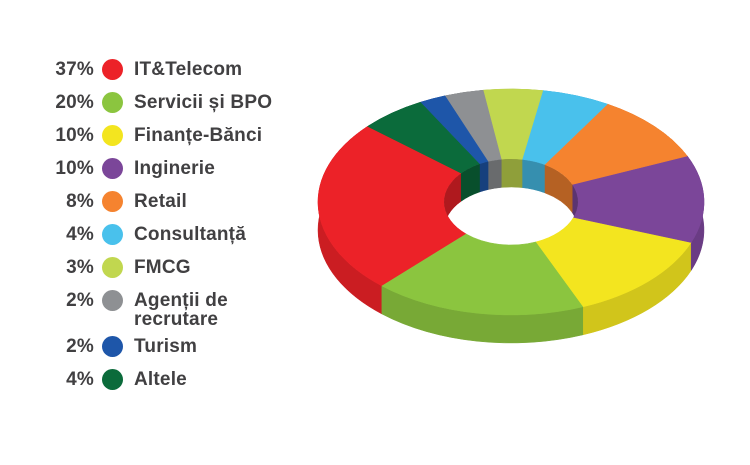 This screenshot has width=750, height=465. What do you see at coordinates (616, 144) in the screenshot?
I see `slice-retail` at bounding box center [616, 144].